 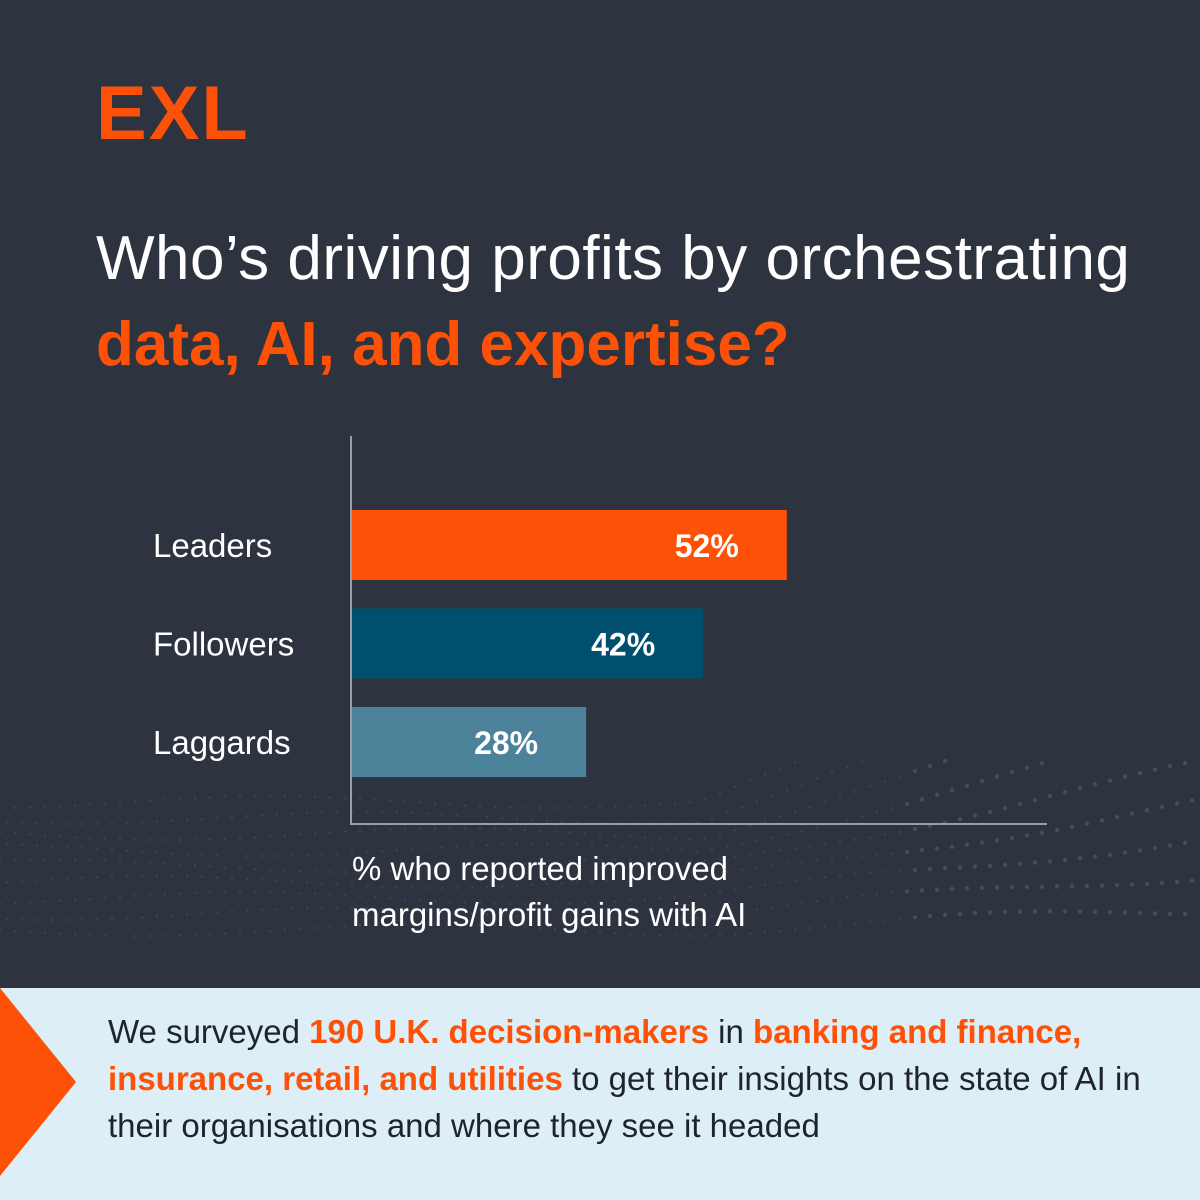 What do you see at coordinates (209, 1031) in the screenshot?
I see `survey-text-1: We surveyed` at bounding box center [209, 1031].